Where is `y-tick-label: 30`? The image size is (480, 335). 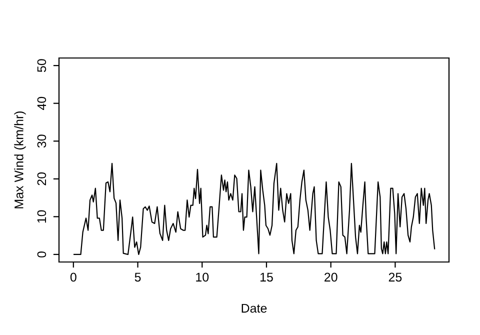 y-tick-label: 30 is located at coordinates (41, 141).